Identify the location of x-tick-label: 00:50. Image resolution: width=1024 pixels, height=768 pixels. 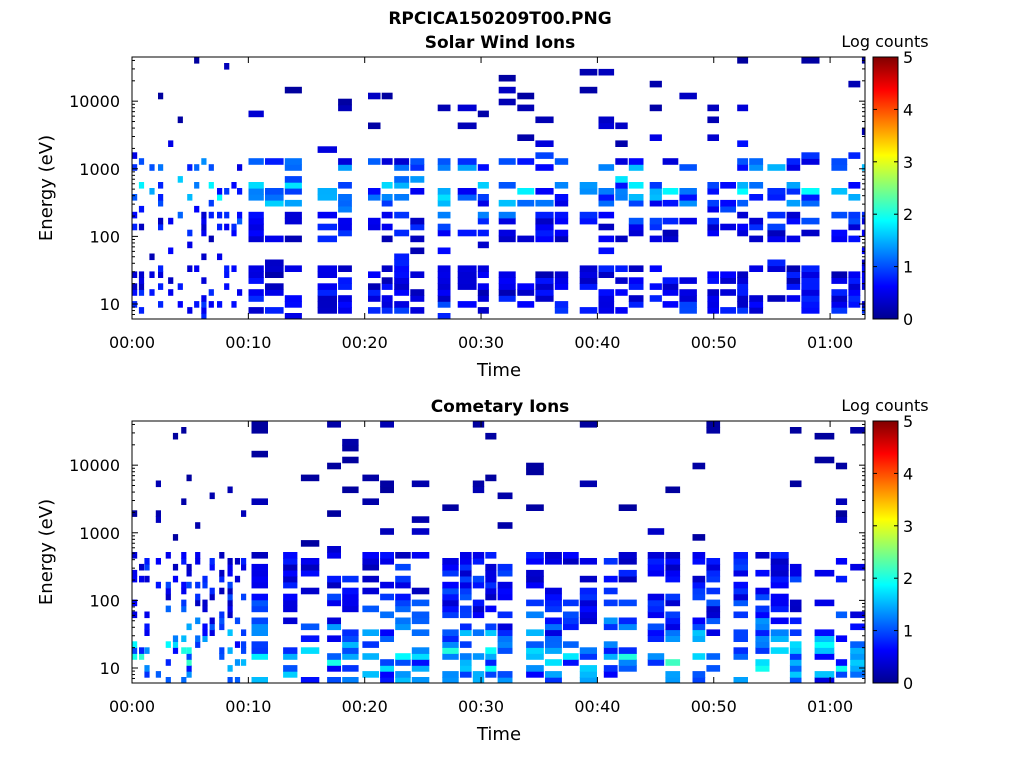
(714, 706).